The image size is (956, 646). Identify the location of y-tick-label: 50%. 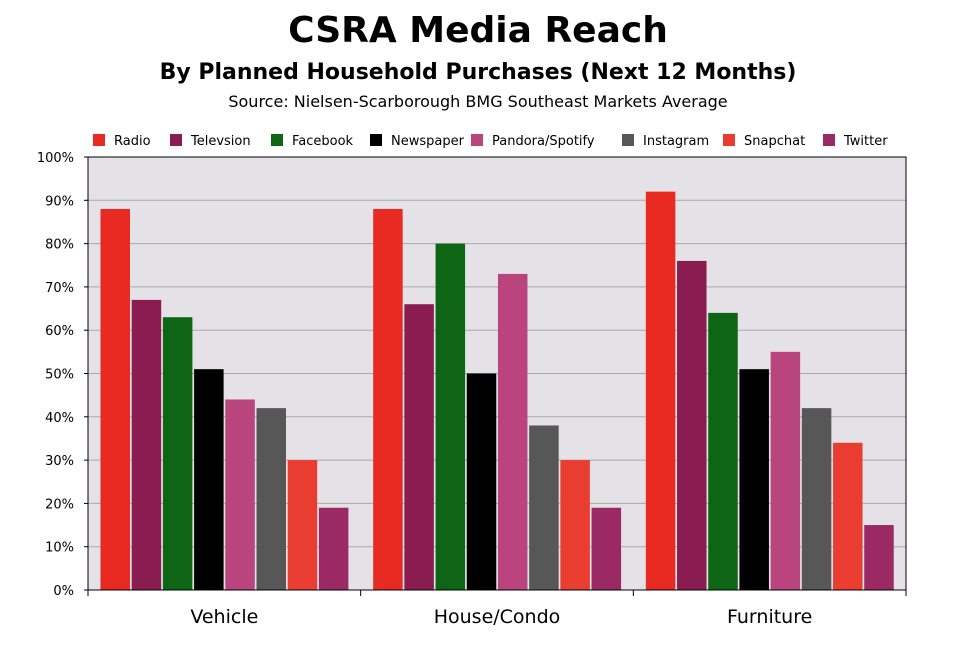
(59, 375).